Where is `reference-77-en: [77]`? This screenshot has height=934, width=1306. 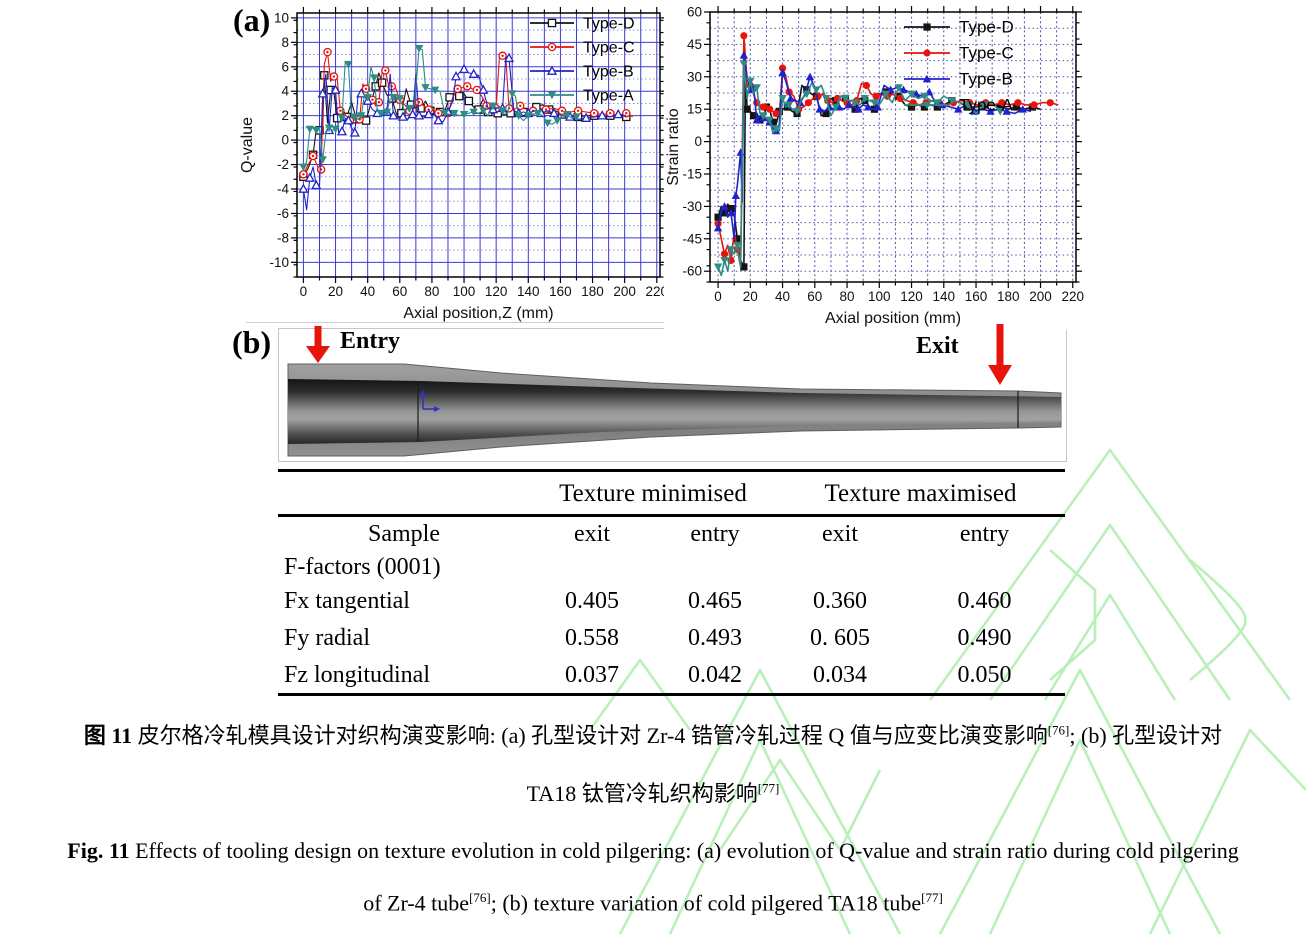
reference-77-en: [77] is located at coordinates (932, 897).